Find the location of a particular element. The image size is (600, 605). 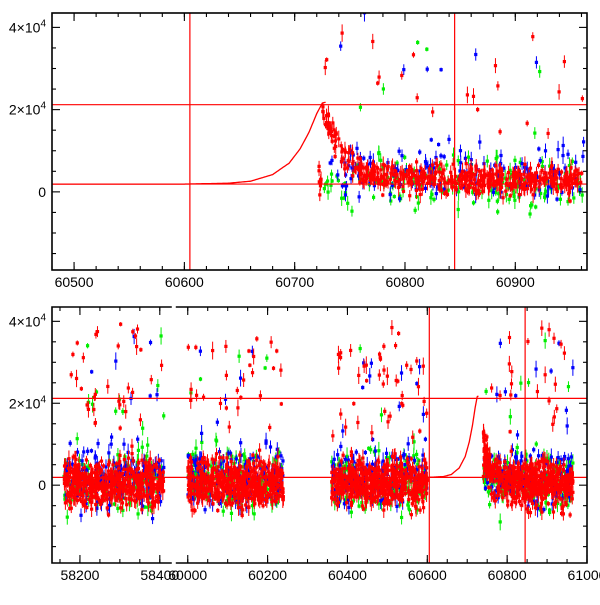

model-curve is located at coordinates (189, 143).